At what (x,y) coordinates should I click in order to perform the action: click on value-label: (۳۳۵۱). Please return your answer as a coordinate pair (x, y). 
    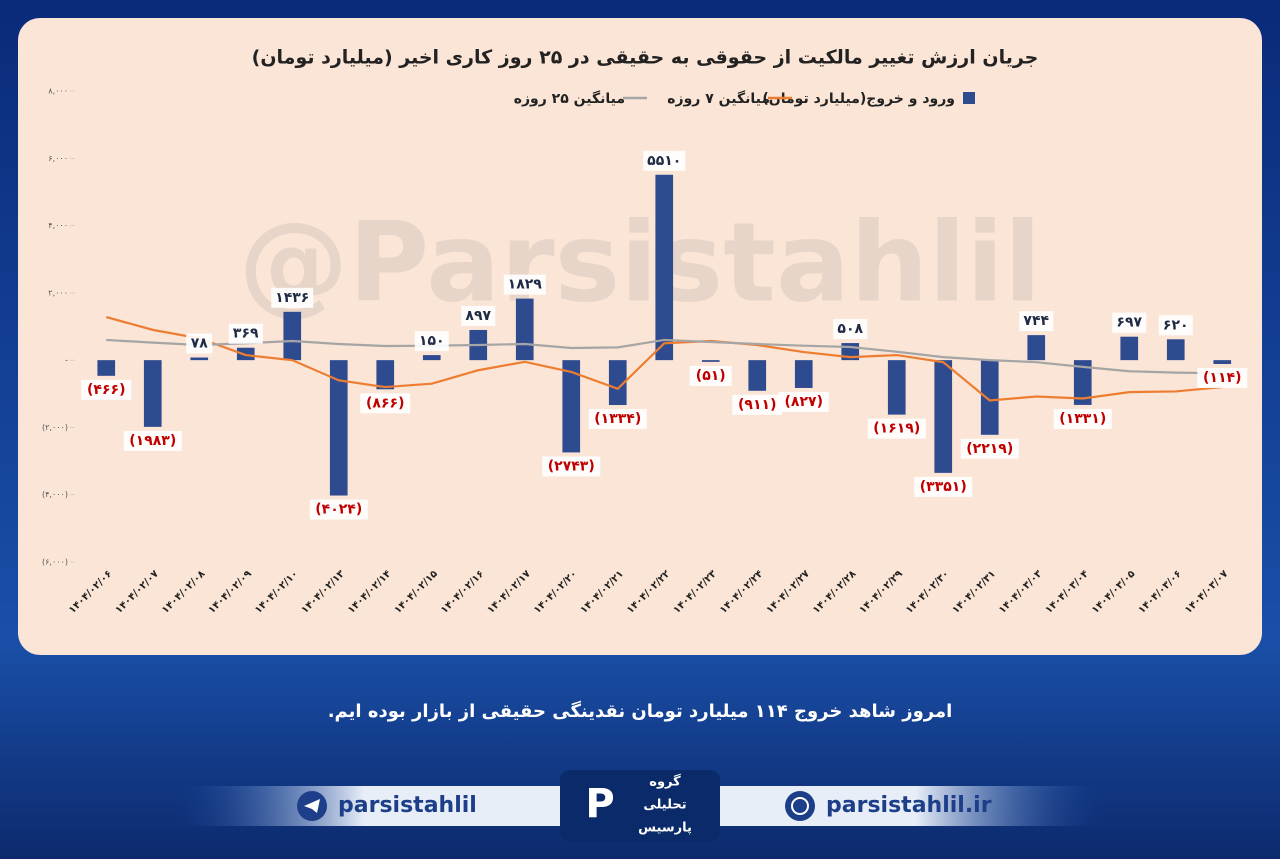
    Looking at the image, I should click on (943, 487).